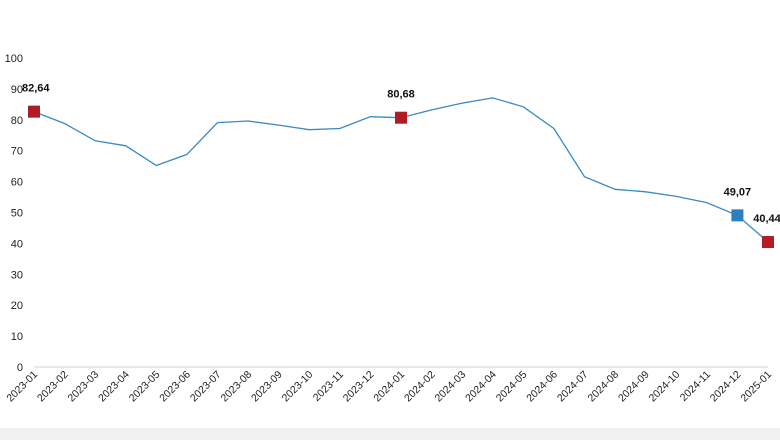  What do you see at coordinates (726, 387) in the screenshot?
I see `x-tick-label: 2024-12` at bounding box center [726, 387].